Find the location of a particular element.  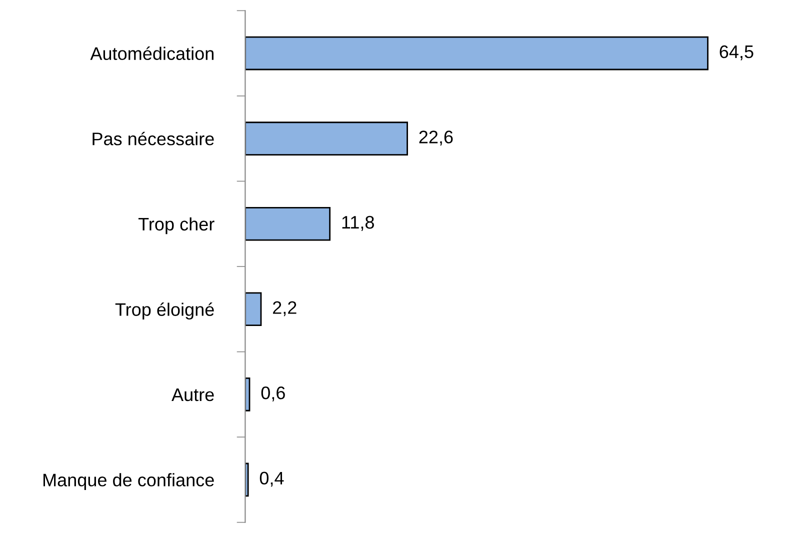

y-tick-label: Pas nécessaire is located at coordinates (153, 139).